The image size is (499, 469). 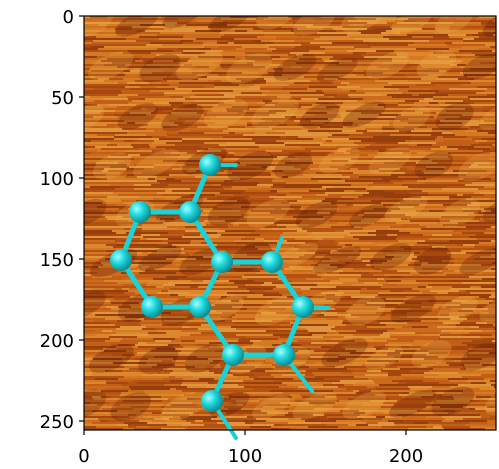 I want to click on y-tick-label: 150, so click(x=57, y=260).